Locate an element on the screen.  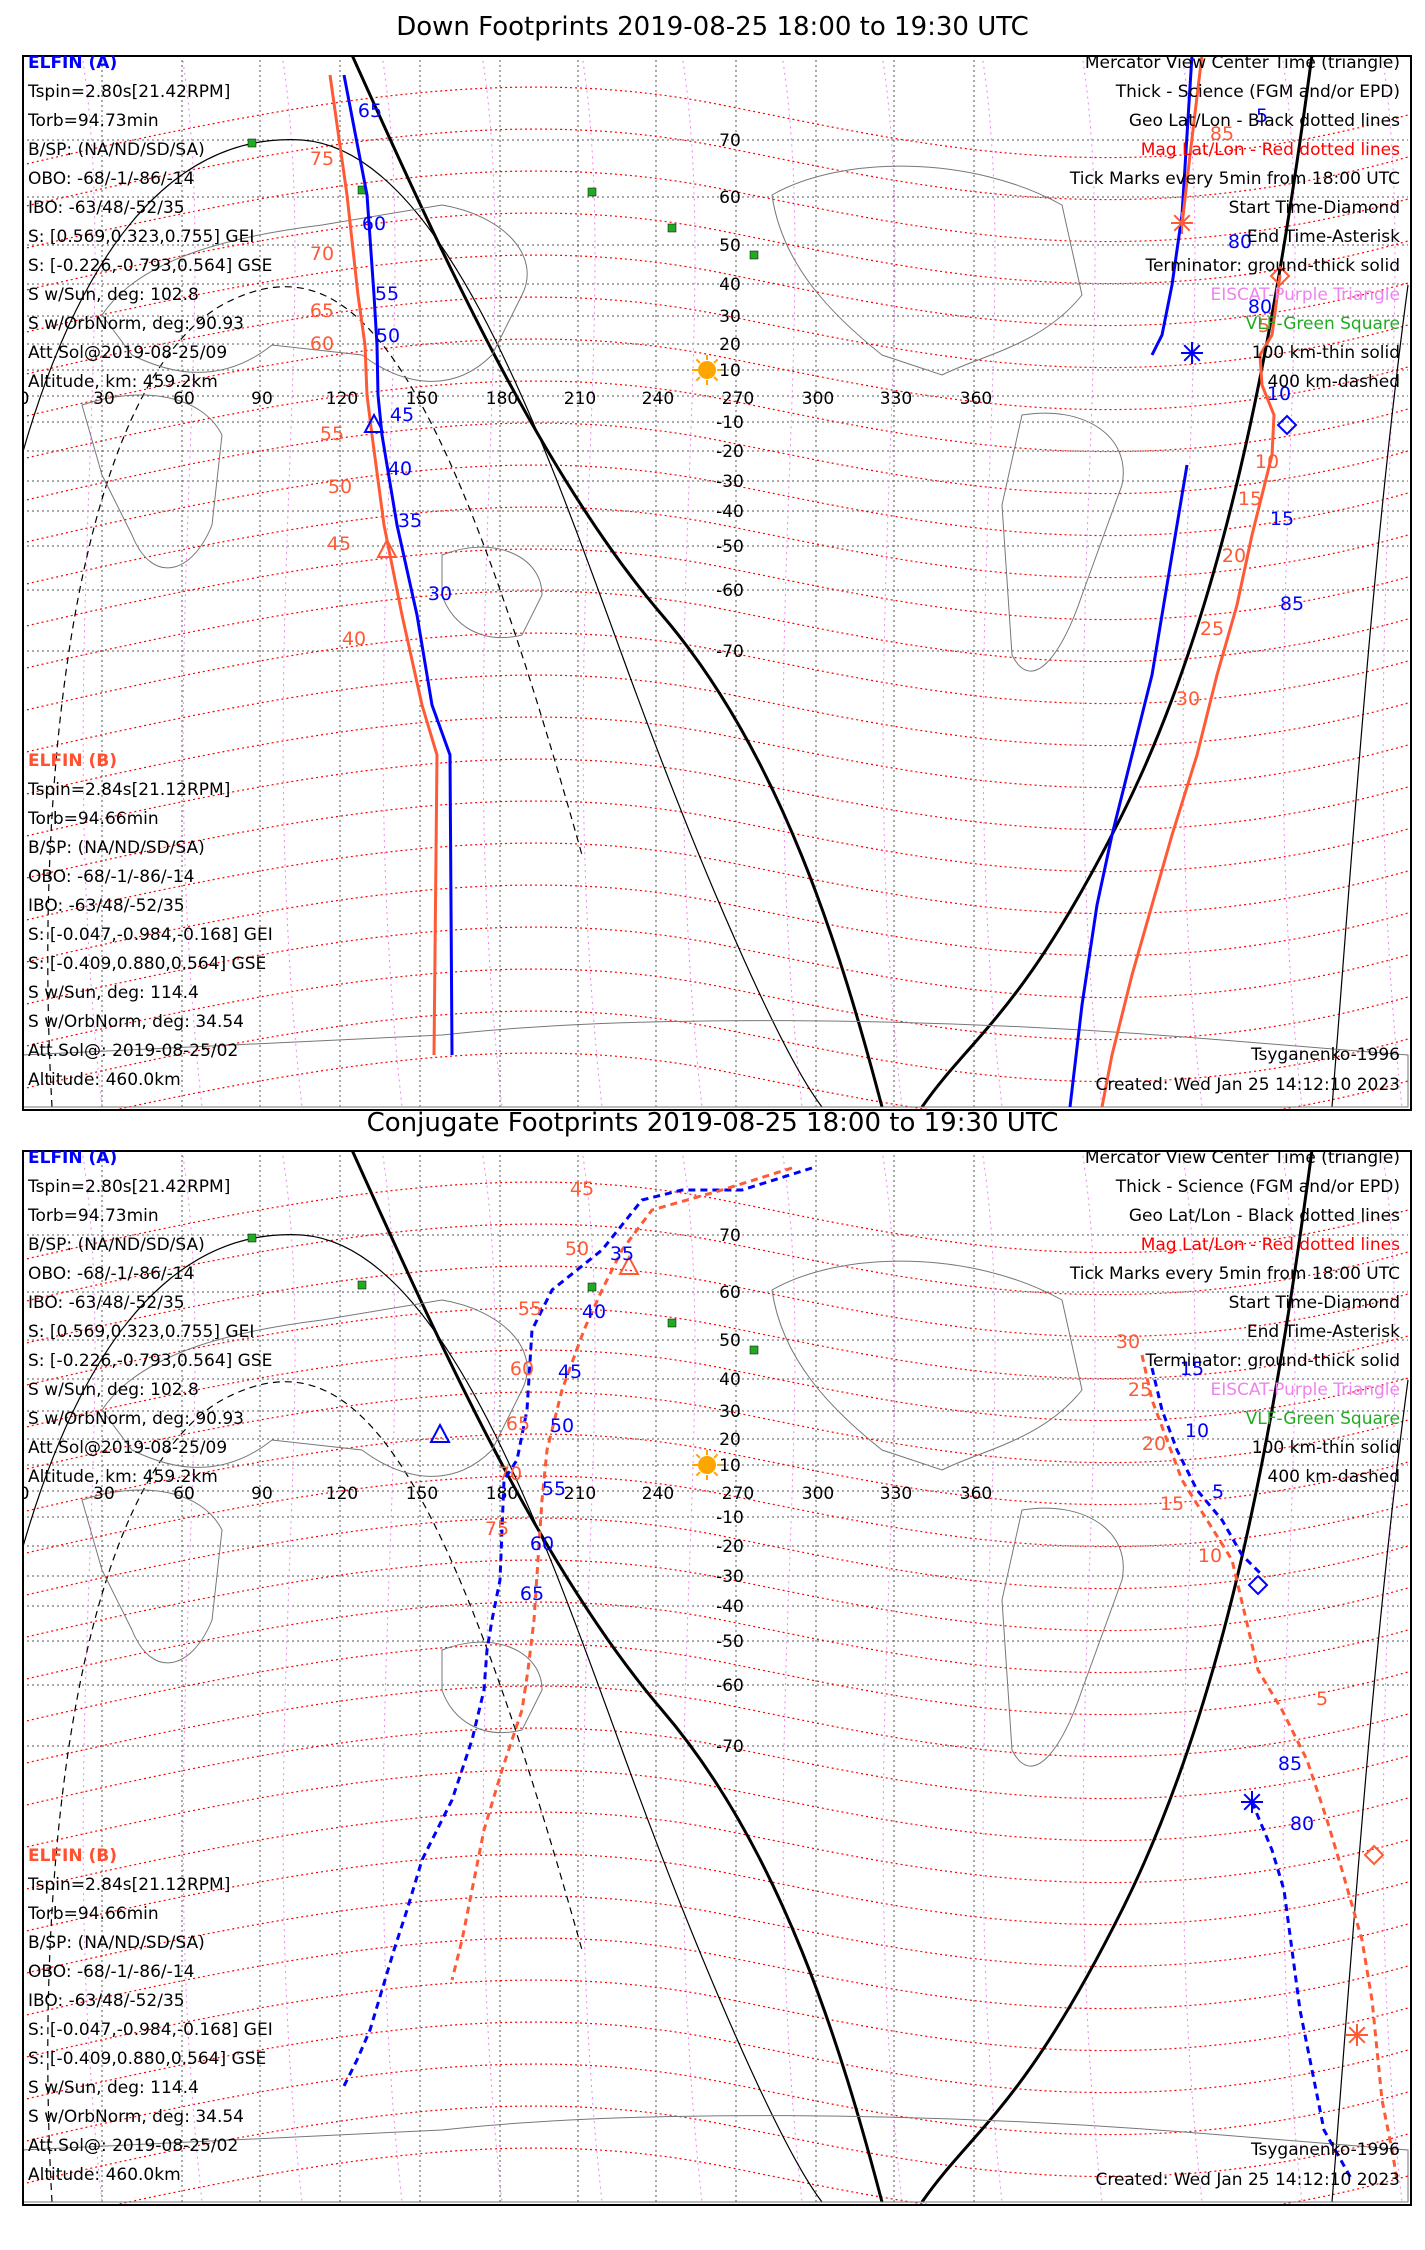
legend-line: Mercator View Center Time (triangle) is located at coordinates (1242, 1158).